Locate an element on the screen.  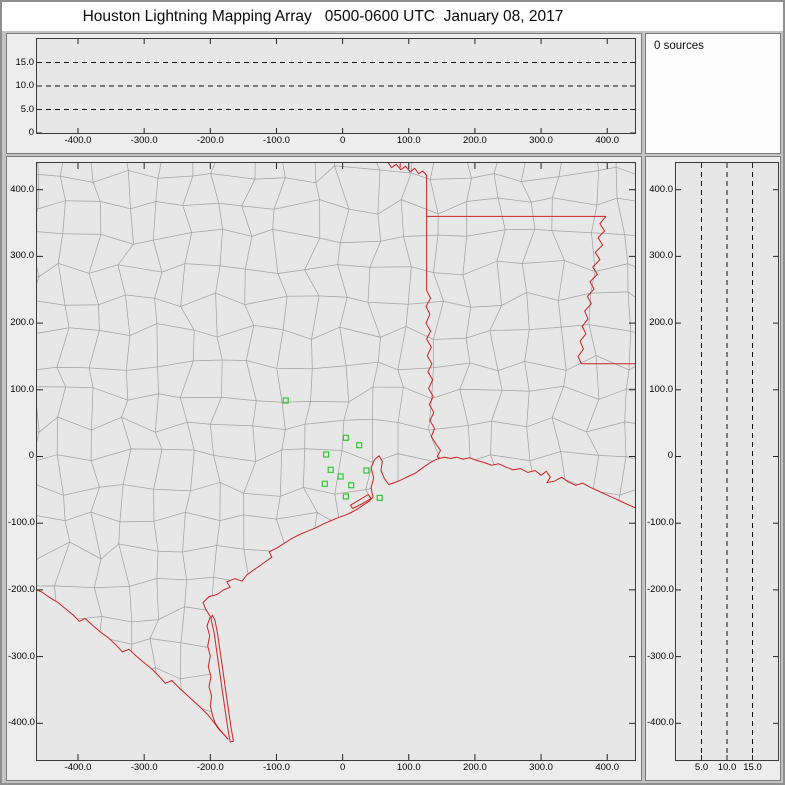
lma-stations is located at coordinates (332, 449).